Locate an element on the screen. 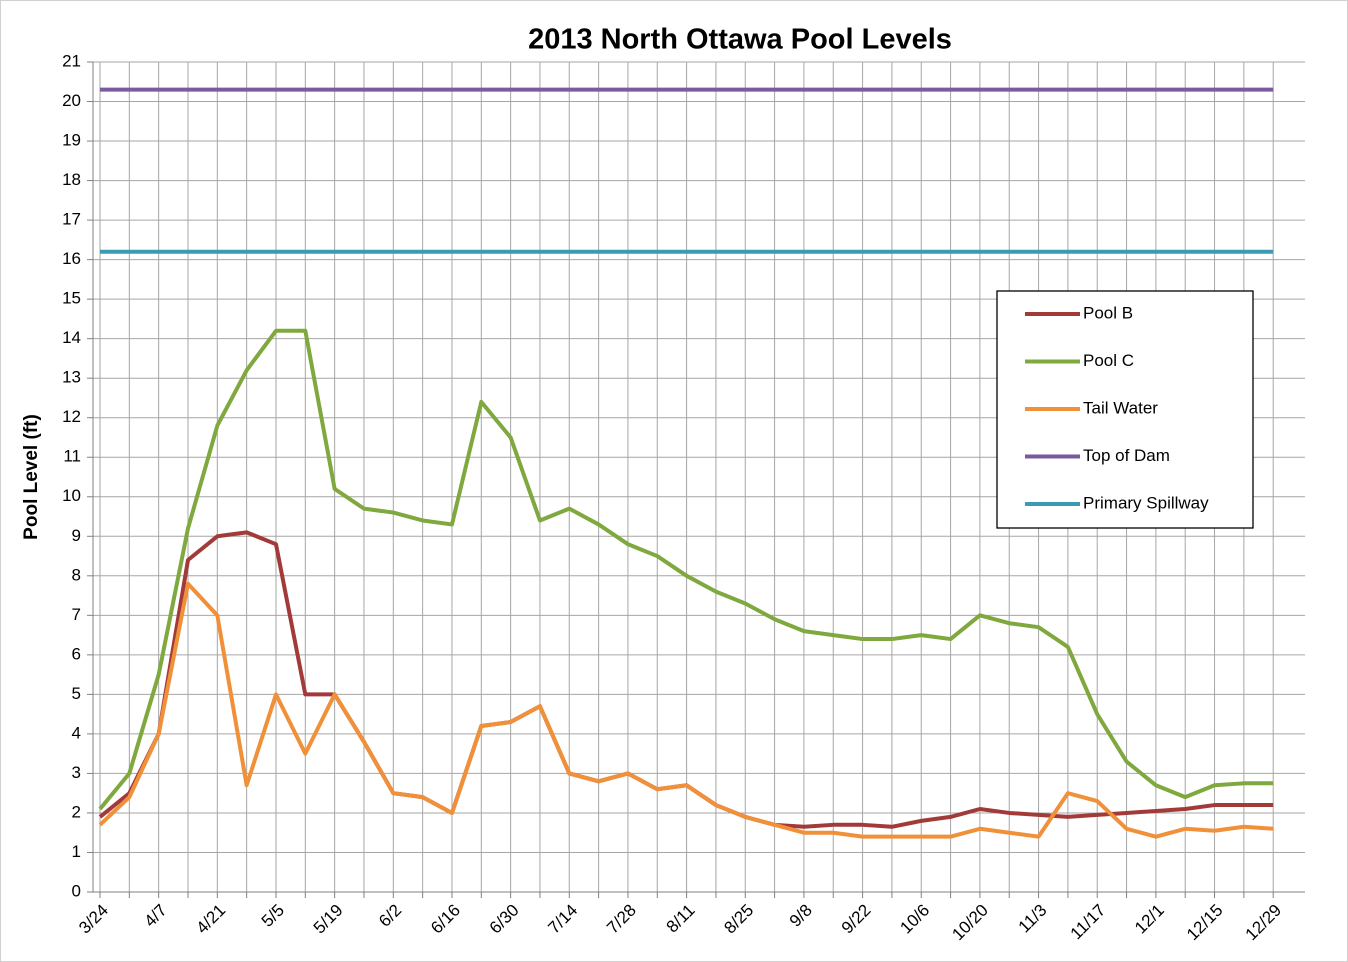 This screenshot has height=962, width=1348. y-tick-label: 12 is located at coordinates (71, 416).